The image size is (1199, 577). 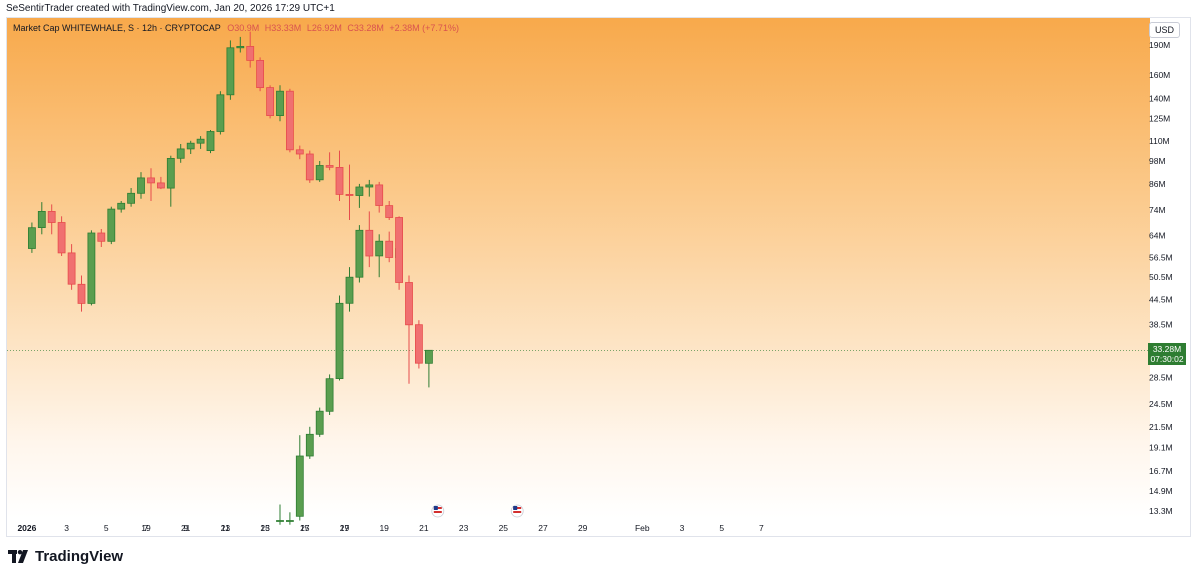 What do you see at coordinates (1159, 99) in the screenshot?
I see `y-axis-label: 140M` at bounding box center [1159, 99].